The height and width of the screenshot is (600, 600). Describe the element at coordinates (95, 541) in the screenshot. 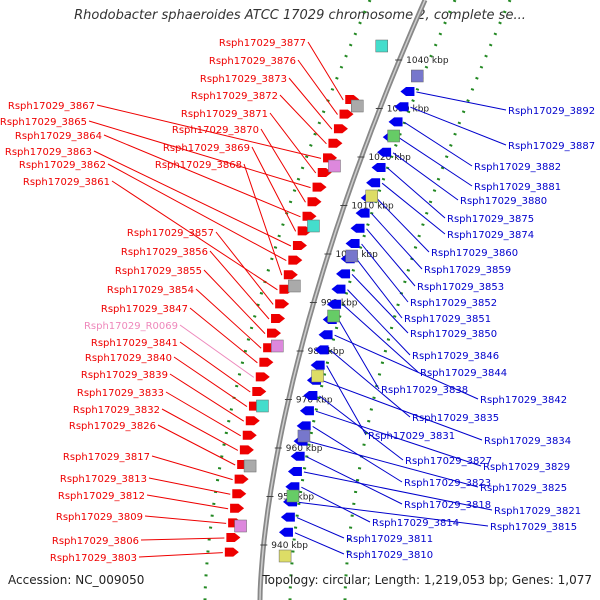

I see `gene-label-left: Rsph17029_3806` at that location.